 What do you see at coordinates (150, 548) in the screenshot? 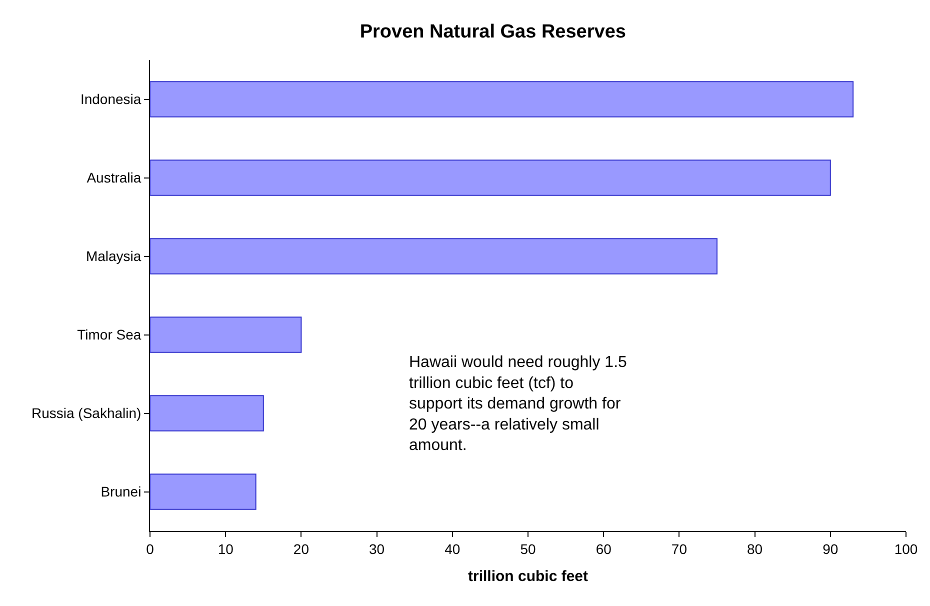
I see `x-tick-label: 0` at bounding box center [150, 548].